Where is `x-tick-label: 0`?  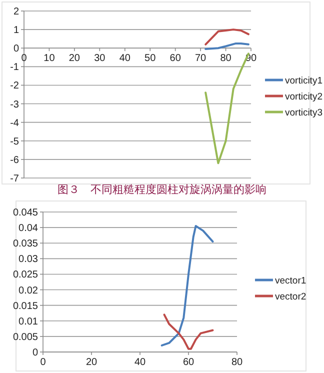
x-tick-label: 0 is located at coordinates (43, 362).